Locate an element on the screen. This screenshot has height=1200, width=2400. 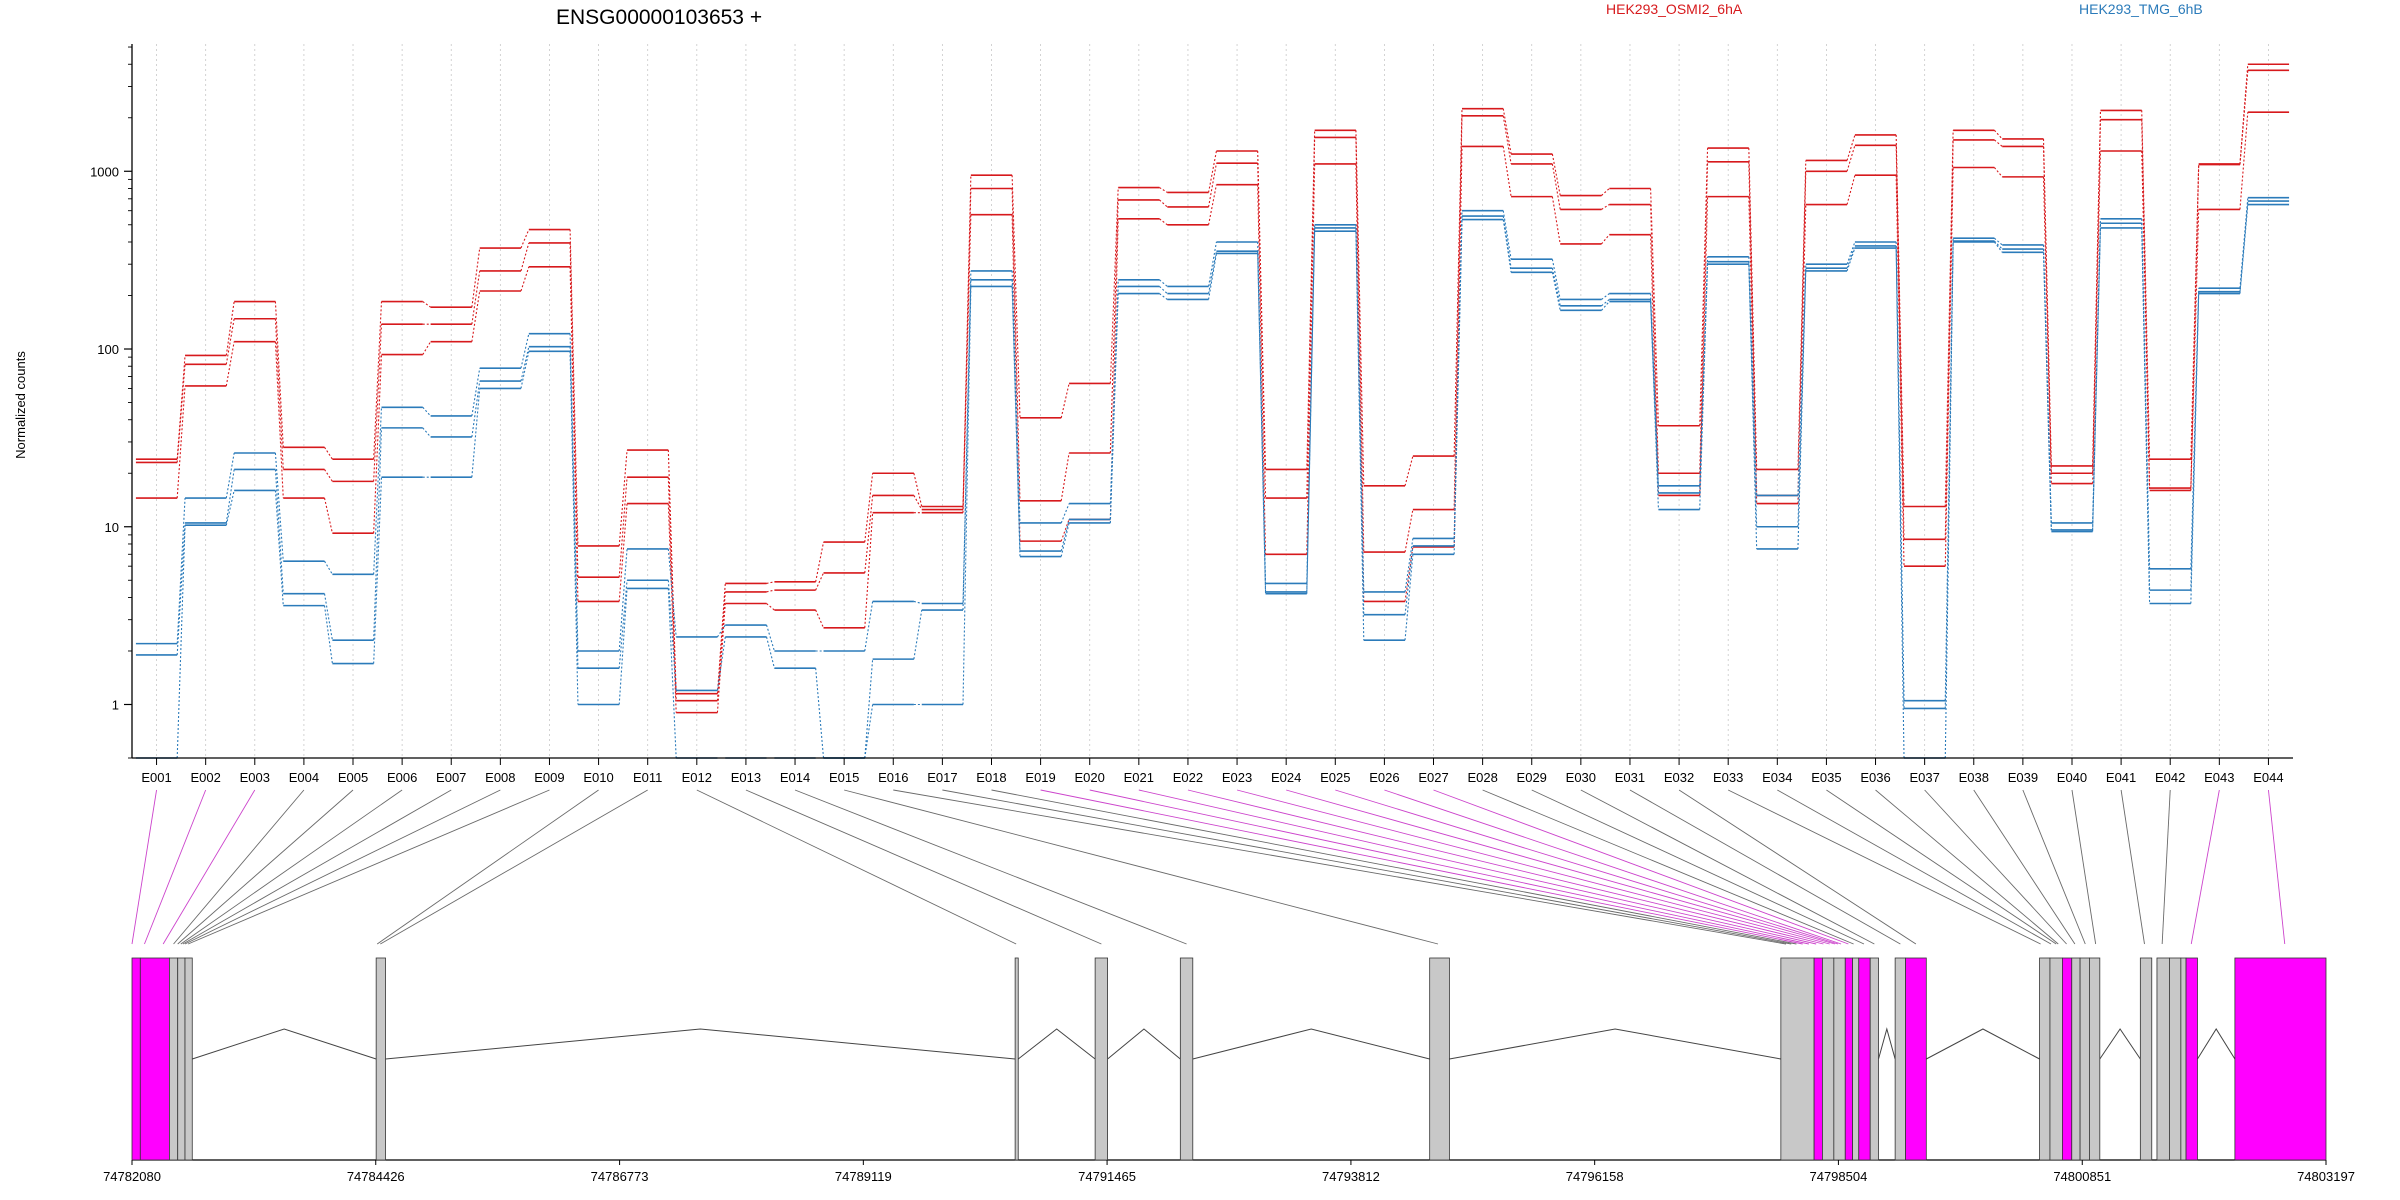
x-tick-label: E001 is located at coordinates (156, 777).